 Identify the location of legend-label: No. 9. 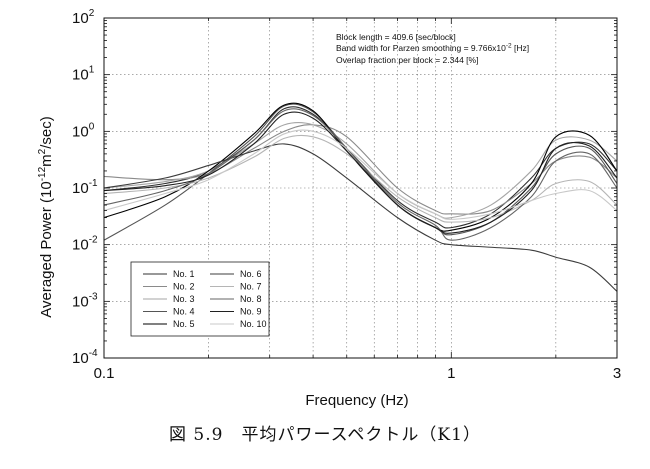
(251, 312).